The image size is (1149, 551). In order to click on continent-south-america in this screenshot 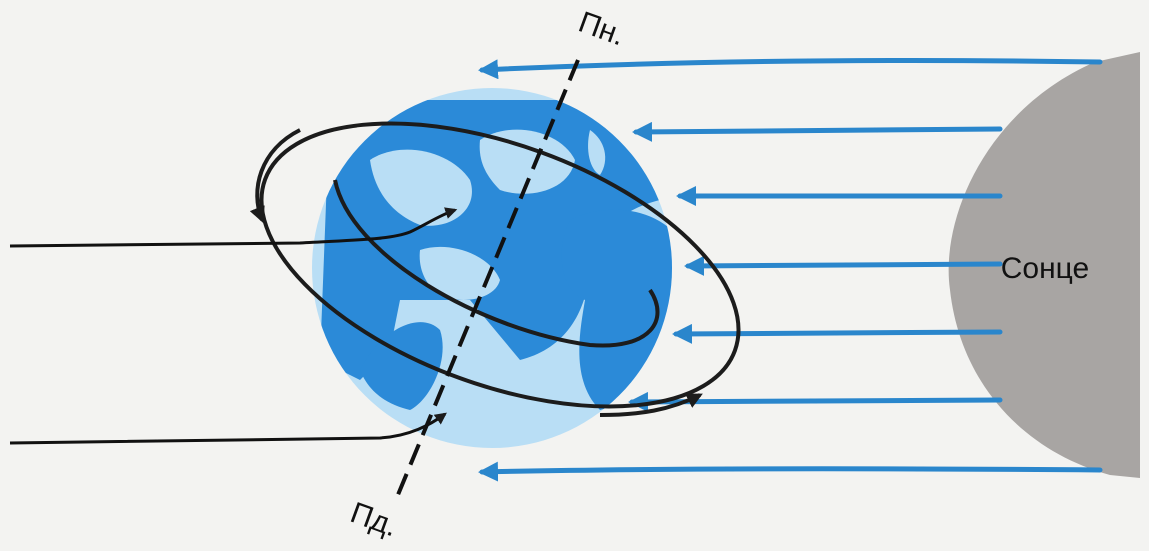, I will do `click(401, 366)`.